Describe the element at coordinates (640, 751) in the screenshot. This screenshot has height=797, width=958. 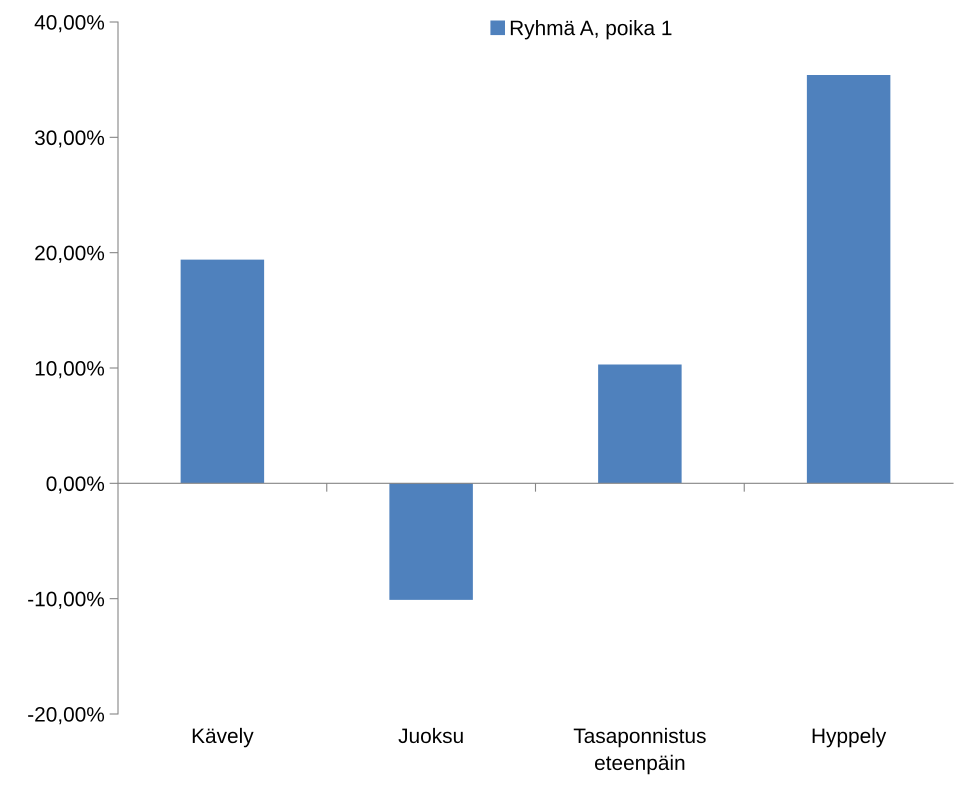
I see `x-tick-label: Tasaponnistus eteenpäin` at that location.